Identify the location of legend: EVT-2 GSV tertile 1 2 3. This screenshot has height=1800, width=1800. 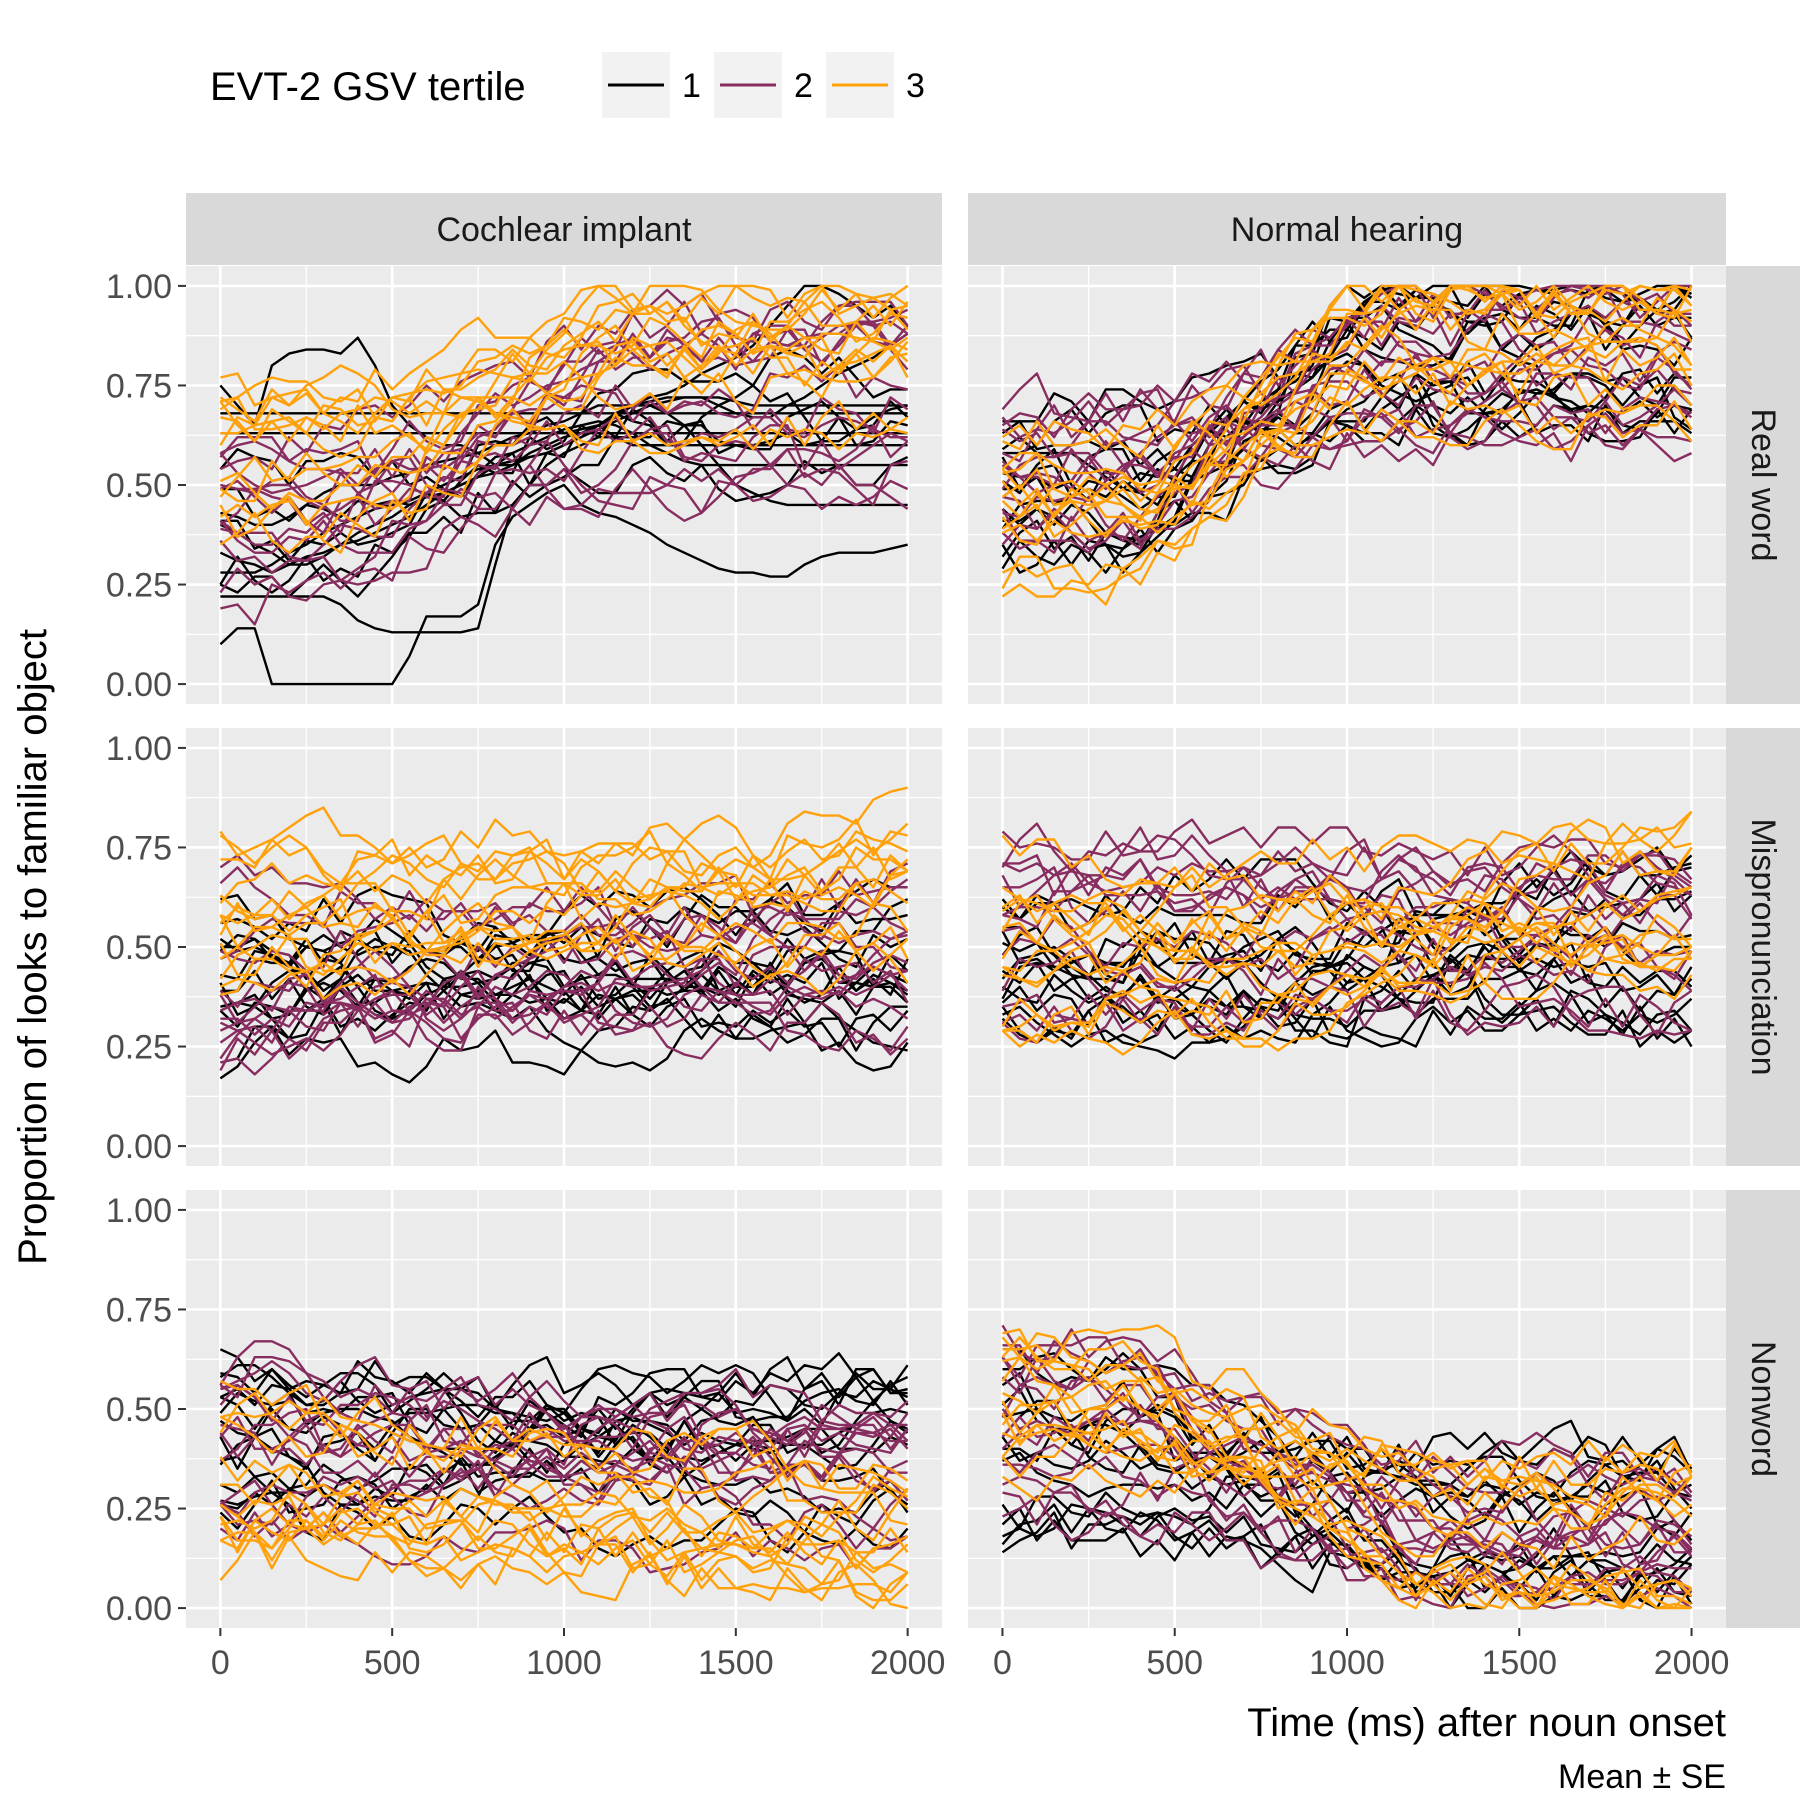
(567, 85).